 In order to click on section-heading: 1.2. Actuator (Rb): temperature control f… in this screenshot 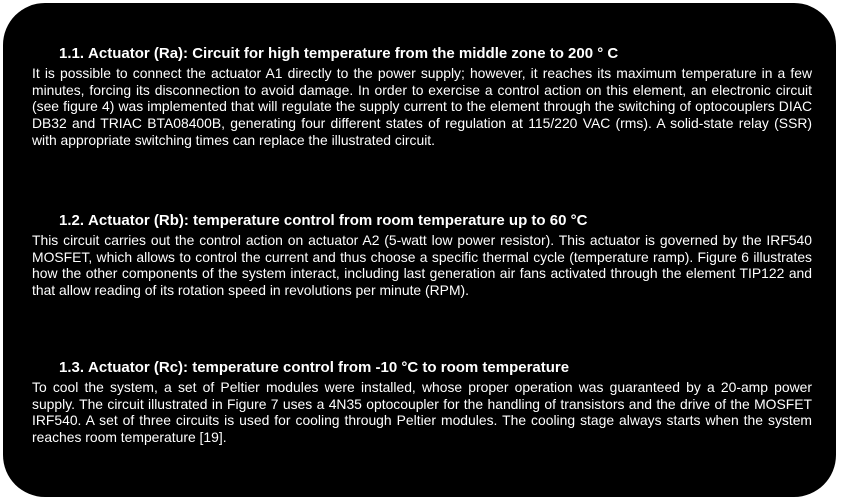, I will do `click(422, 221)`.